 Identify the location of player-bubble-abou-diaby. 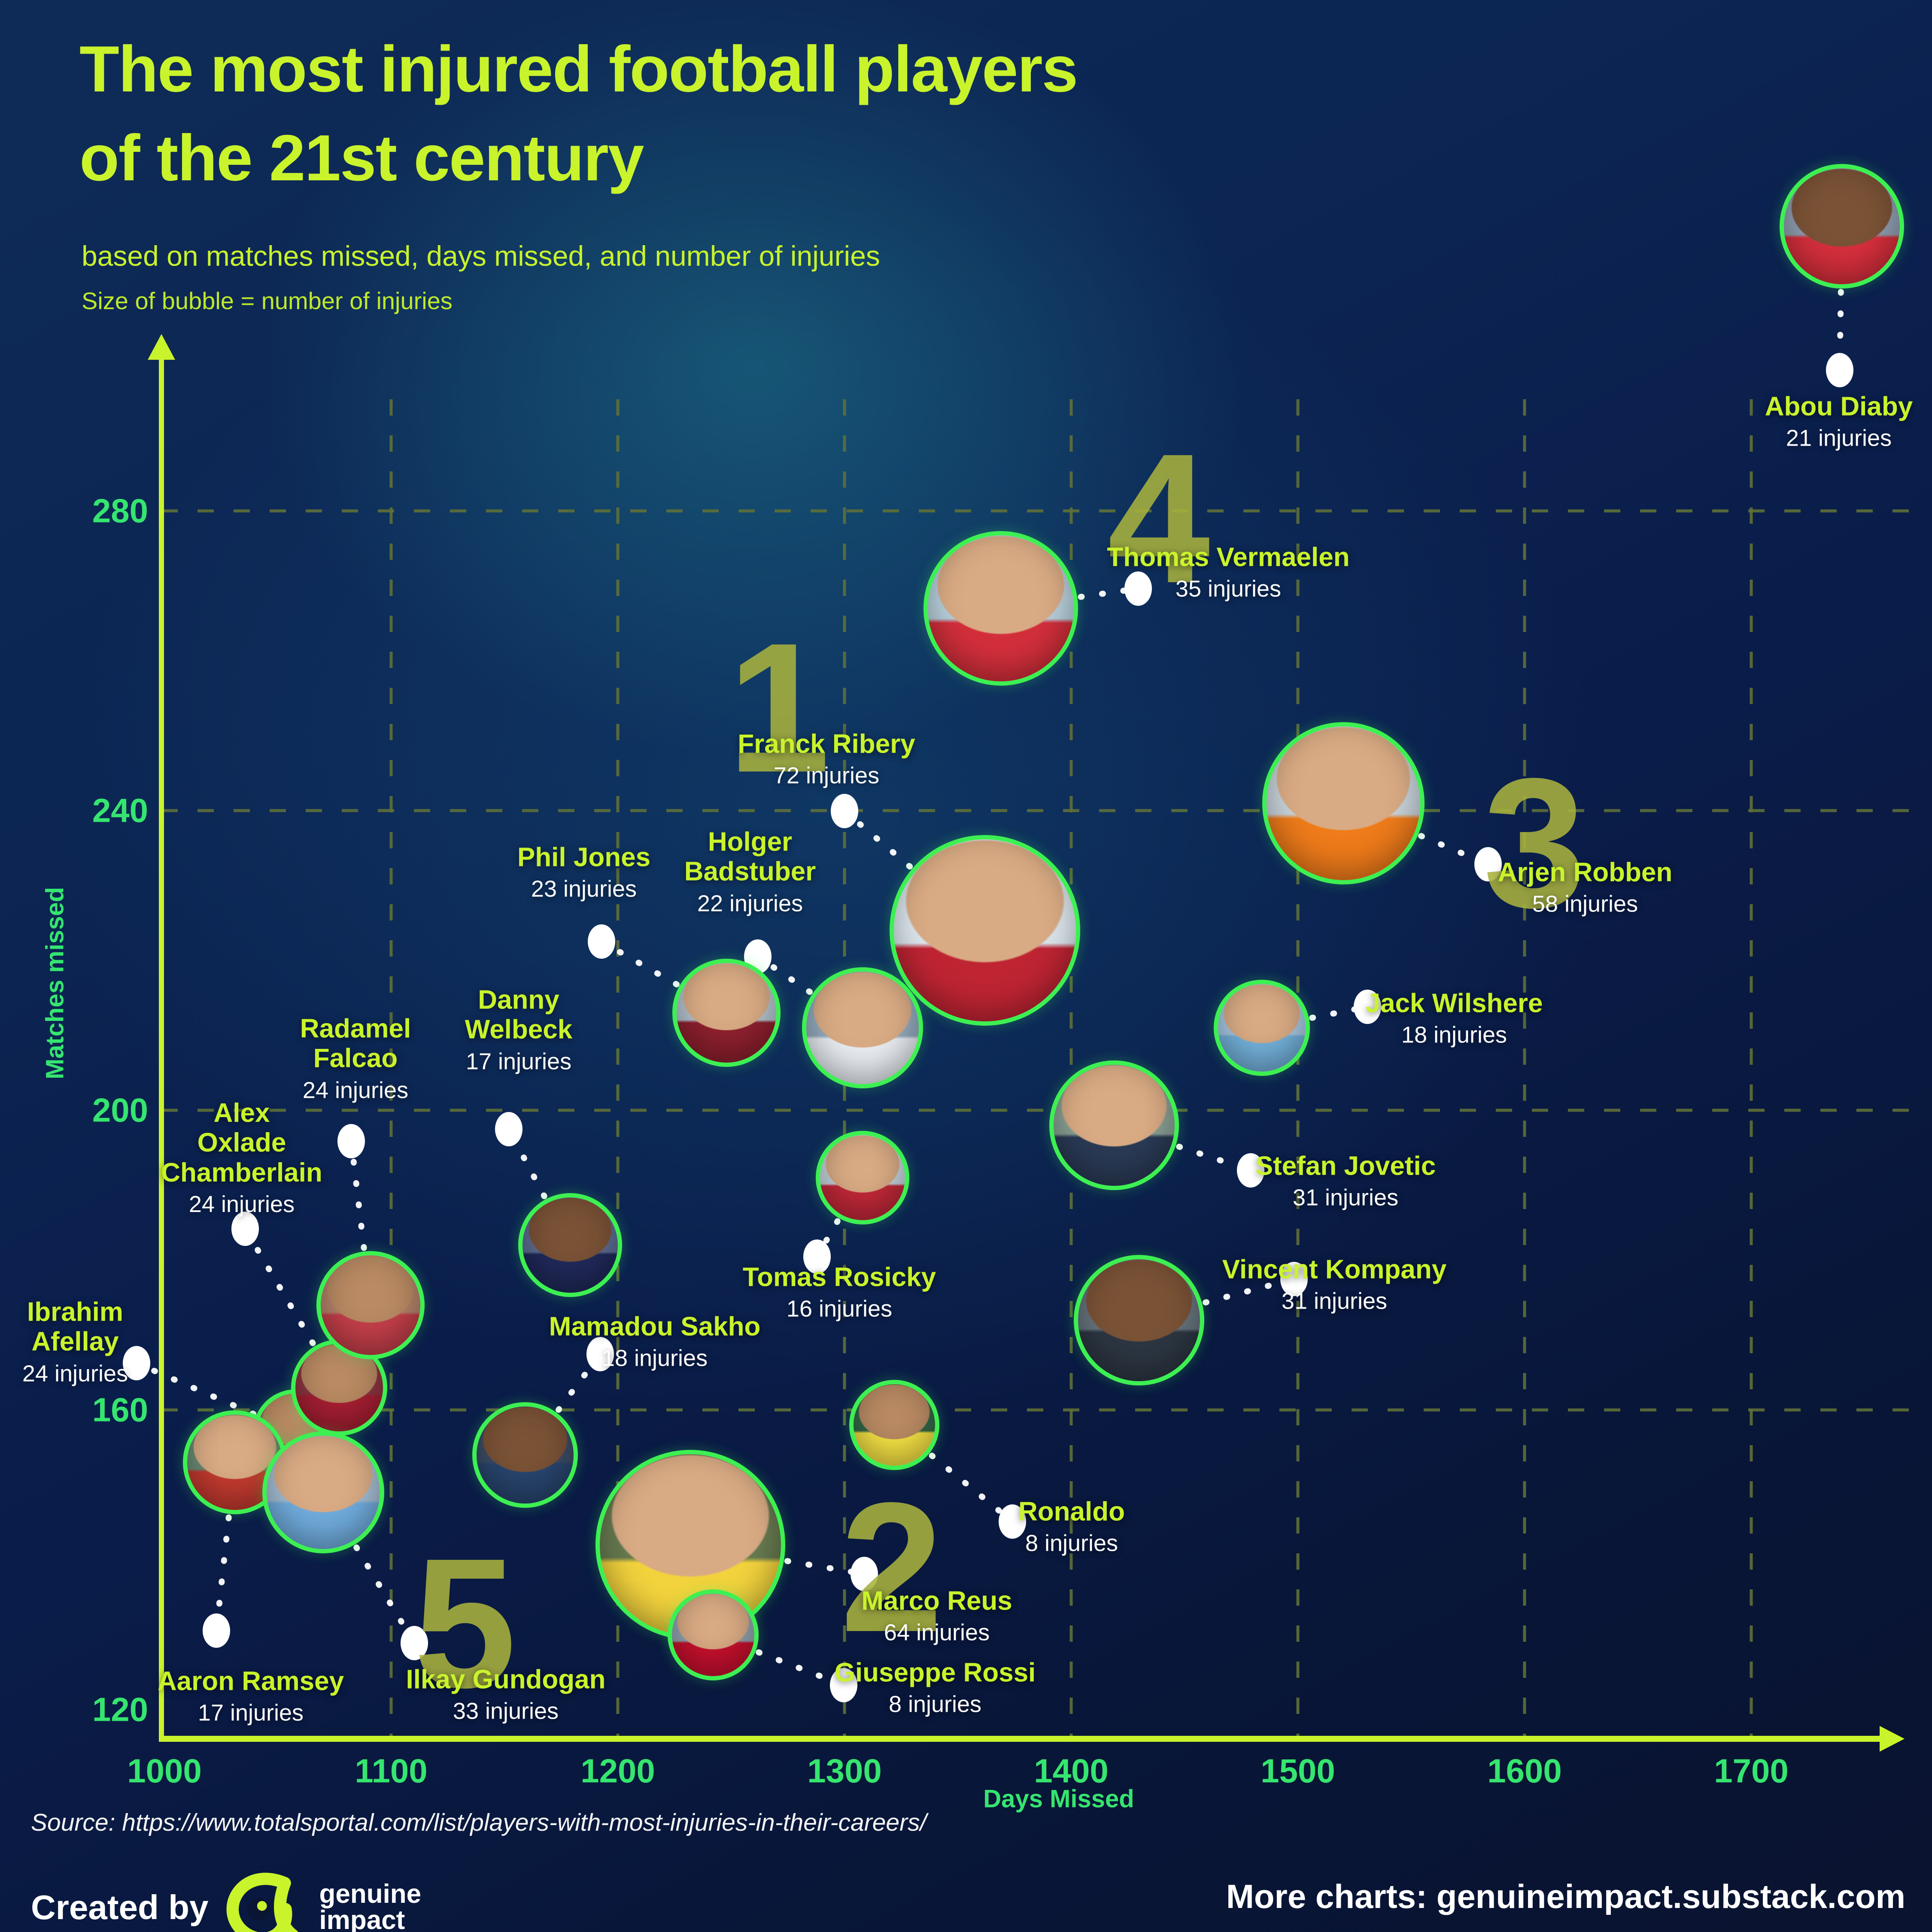
(1843, 227).